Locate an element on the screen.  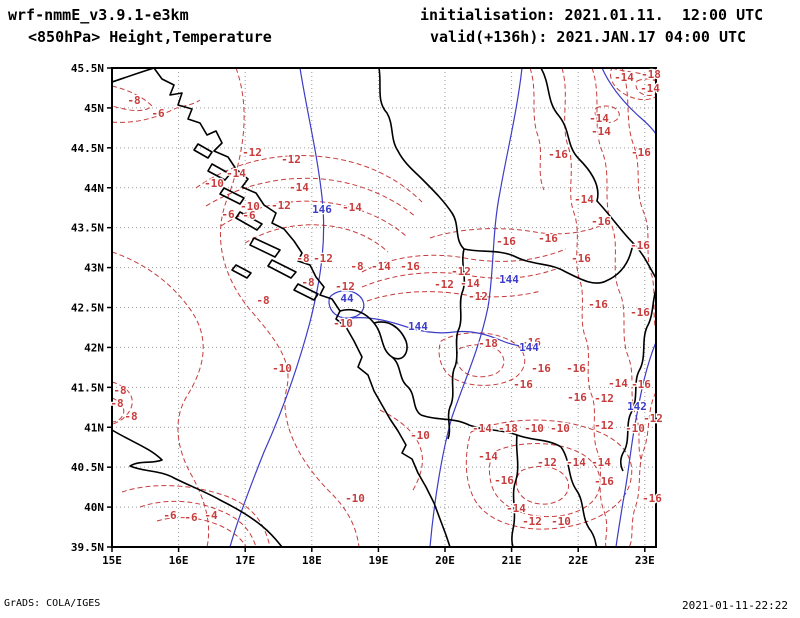
lat-tick-label: 40.5N is located at coordinates (87, 467).